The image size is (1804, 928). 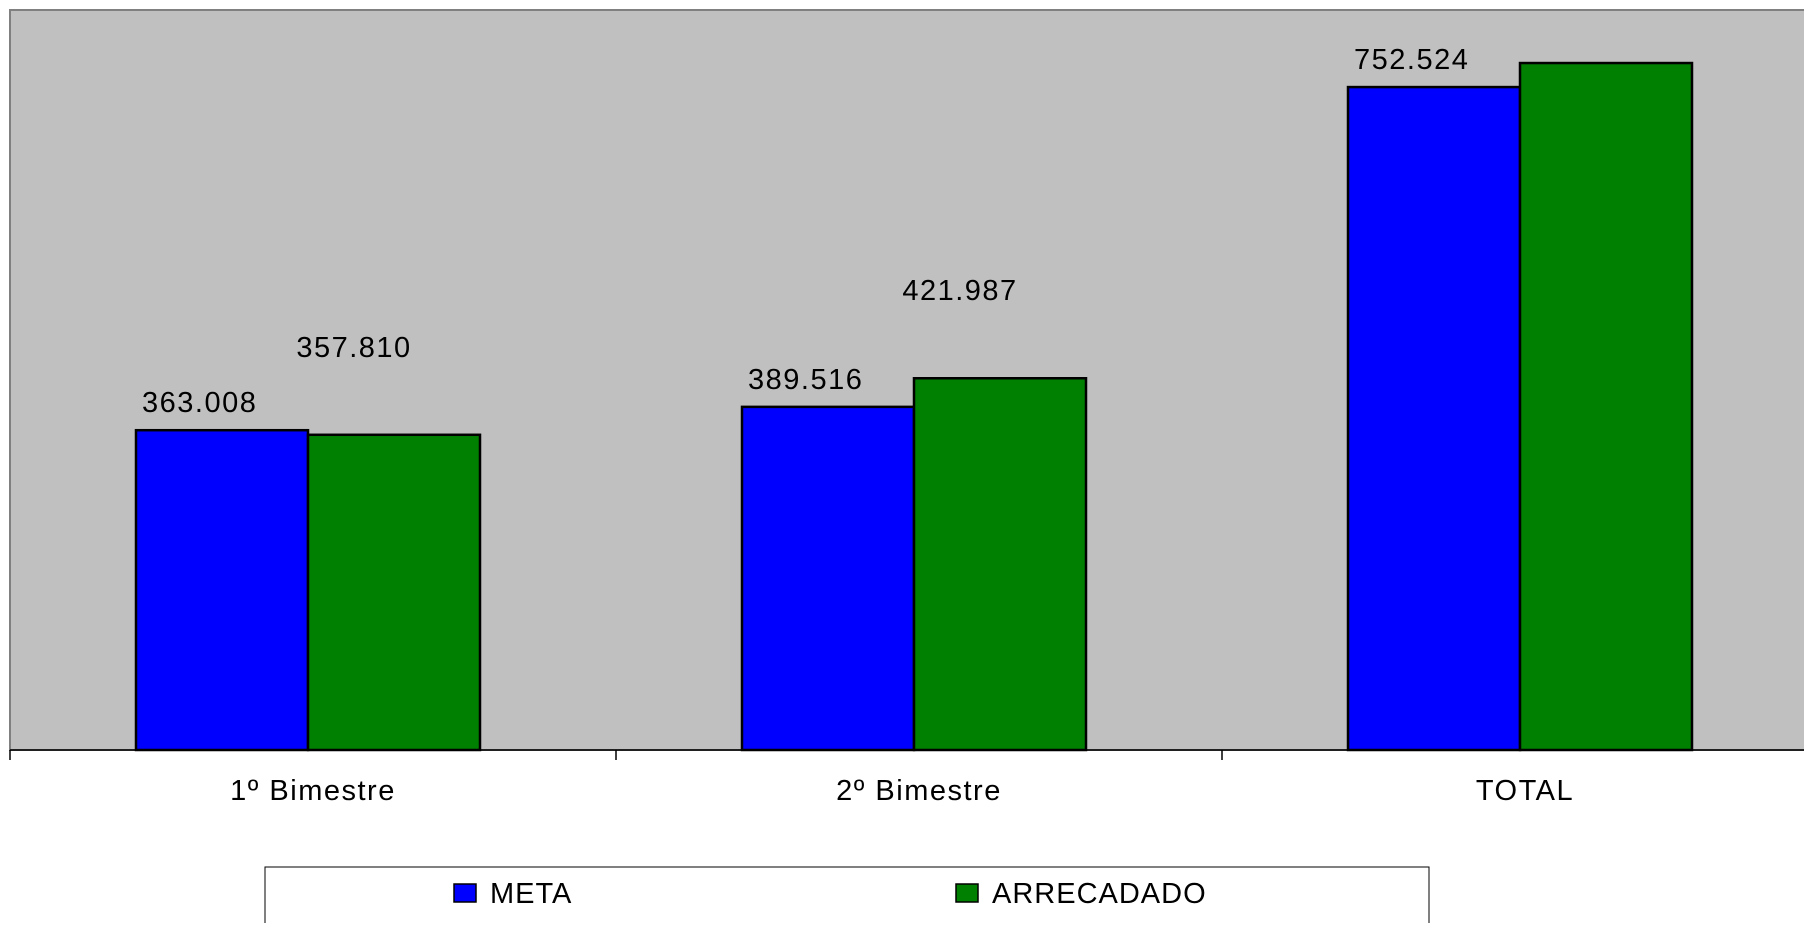 I want to click on legend-box, so click(x=847, y=897).